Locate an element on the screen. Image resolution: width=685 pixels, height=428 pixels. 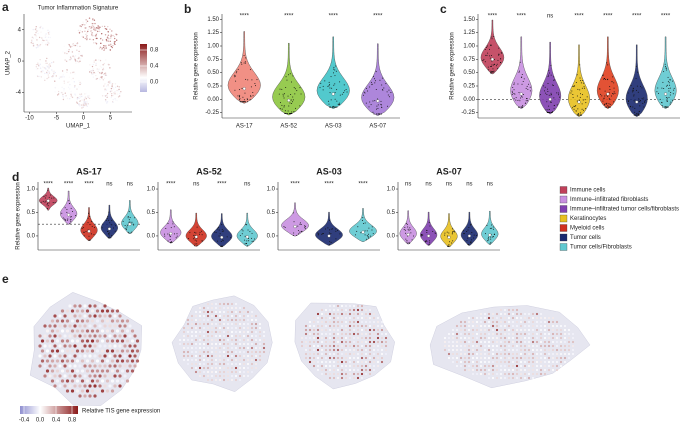
y-tick-label: 0.00 is located at coordinates (469, 100).